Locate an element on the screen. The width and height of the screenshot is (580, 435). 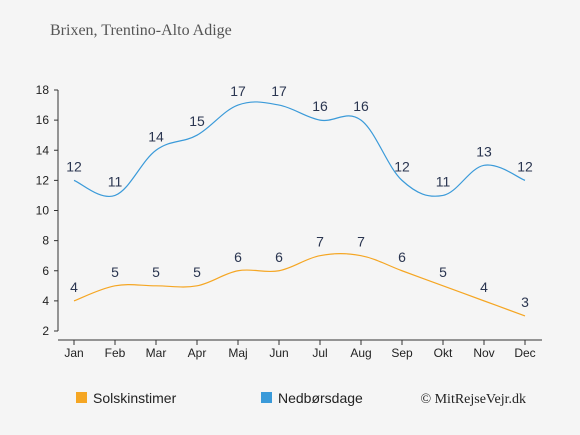
x-tick-label: Aug is located at coordinates (360, 353).